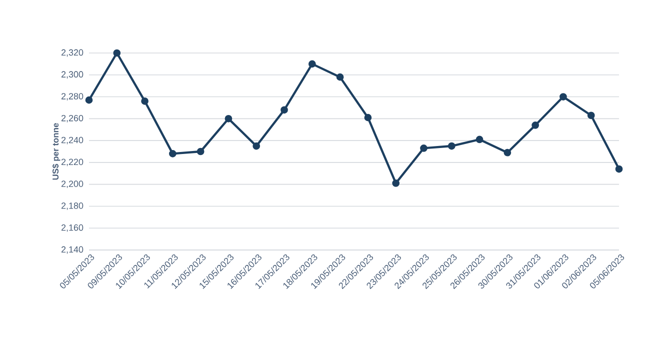 The width and height of the screenshot is (649, 351). I want to click on y-tick-label: 2,220, so click(73, 162).